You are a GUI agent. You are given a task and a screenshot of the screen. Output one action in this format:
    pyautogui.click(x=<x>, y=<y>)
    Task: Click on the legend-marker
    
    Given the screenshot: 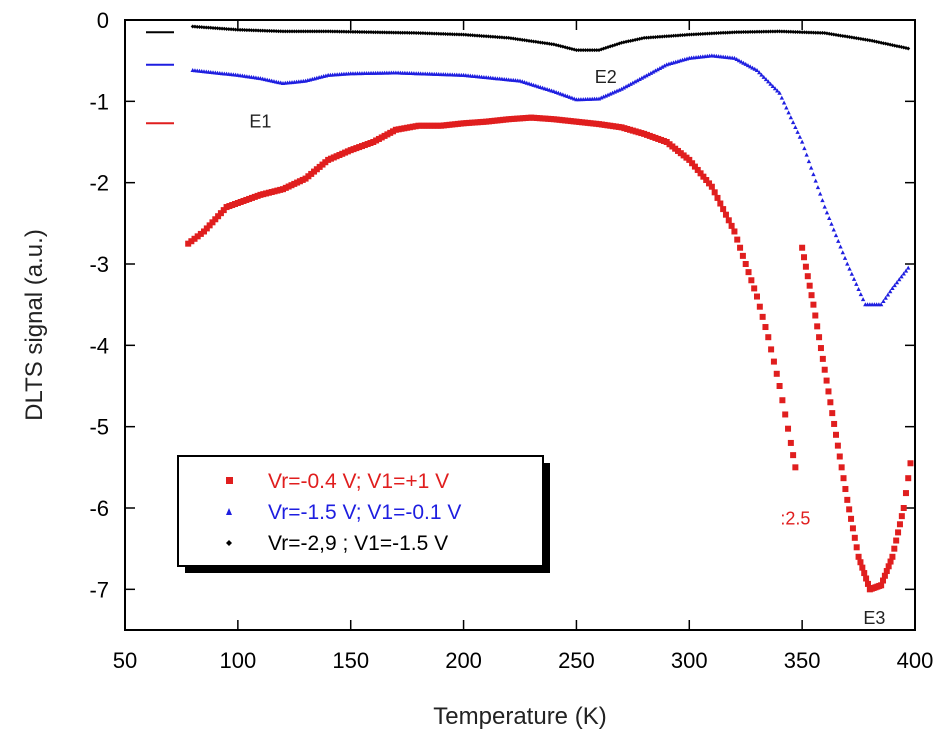 What is the action you would take?
    pyautogui.click(x=229, y=543)
    